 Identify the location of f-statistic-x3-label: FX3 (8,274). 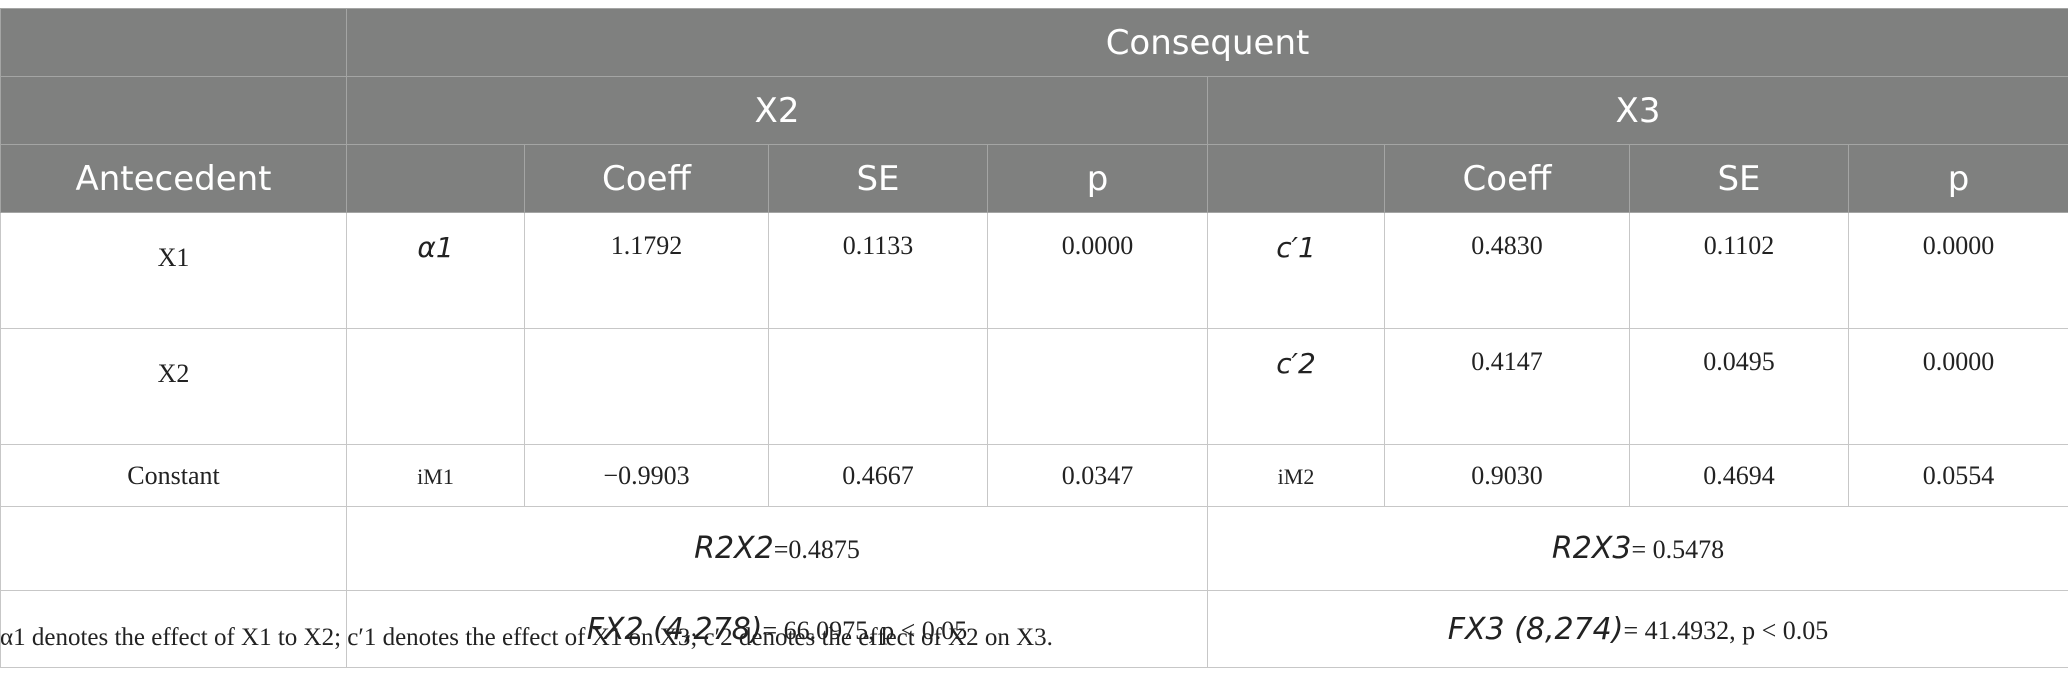
(1535, 629).